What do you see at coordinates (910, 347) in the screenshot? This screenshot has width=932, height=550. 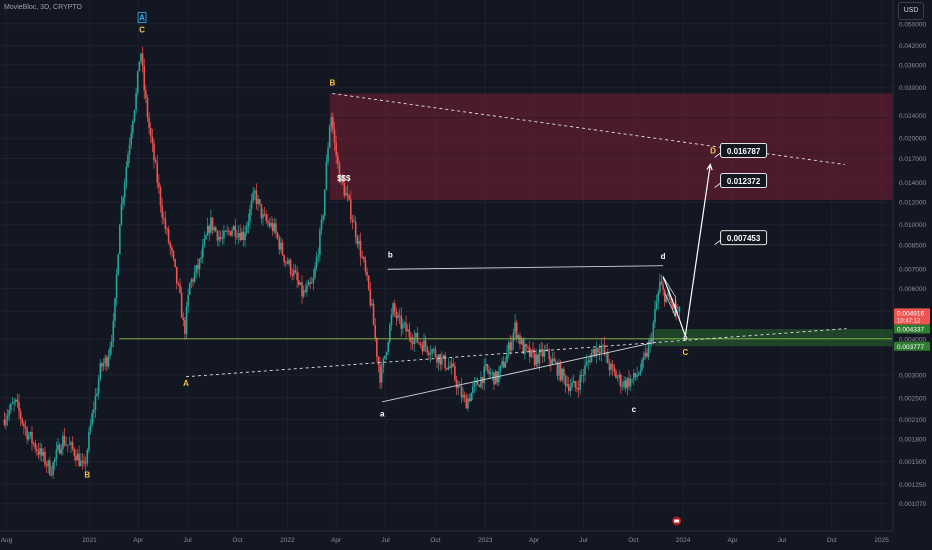 I see `price-badge-label: 0.003777` at bounding box center [910, 347].